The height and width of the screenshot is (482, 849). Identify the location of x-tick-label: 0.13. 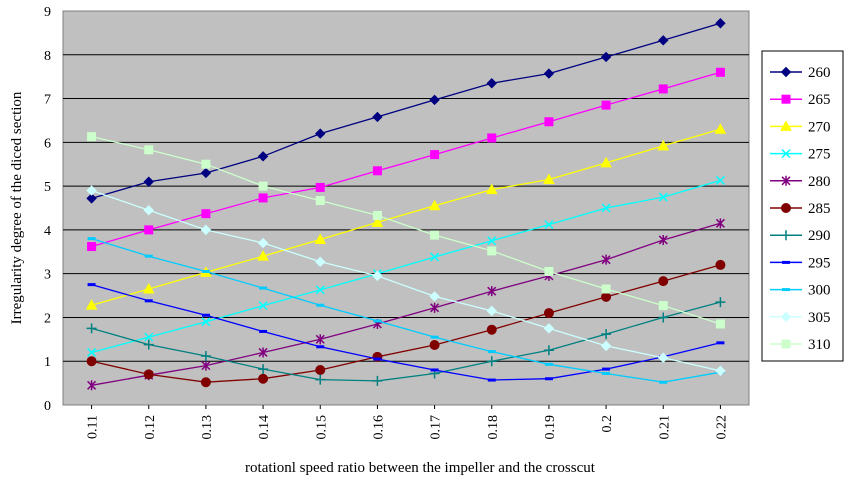
(207, 427).